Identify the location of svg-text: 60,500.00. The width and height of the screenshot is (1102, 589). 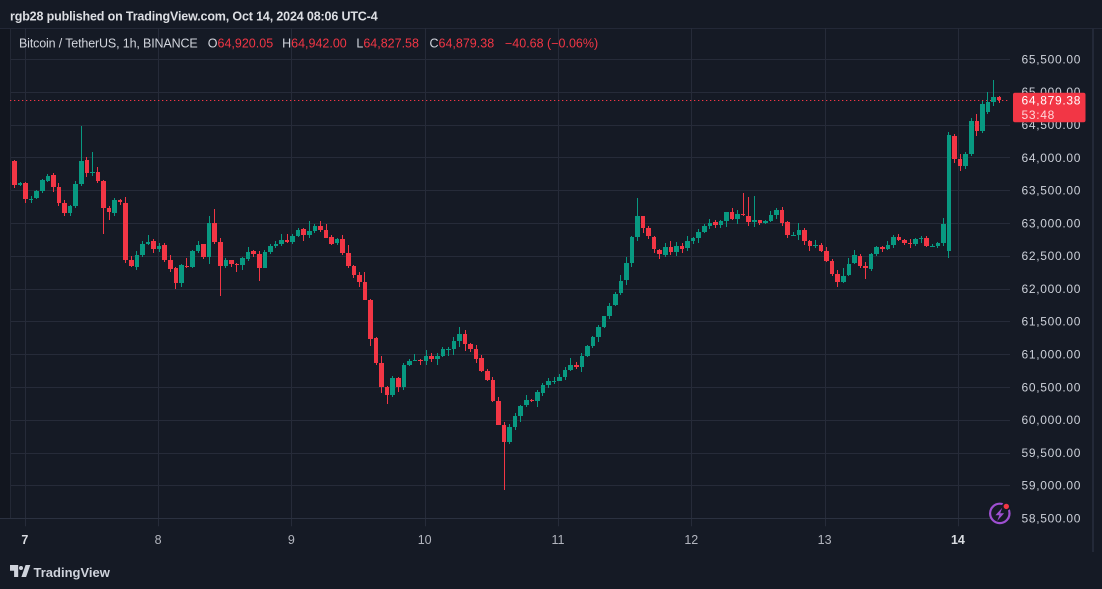
(1052, 387).